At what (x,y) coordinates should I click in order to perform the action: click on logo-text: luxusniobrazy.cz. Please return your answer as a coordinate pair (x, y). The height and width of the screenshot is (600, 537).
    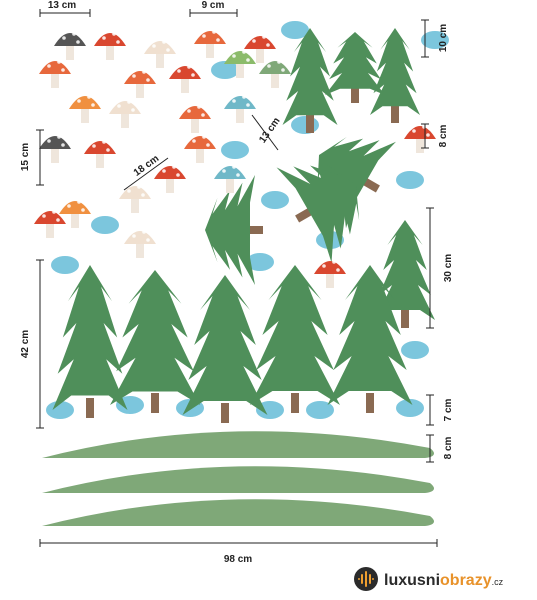
    Looking at the image, I should click on (444, 580).